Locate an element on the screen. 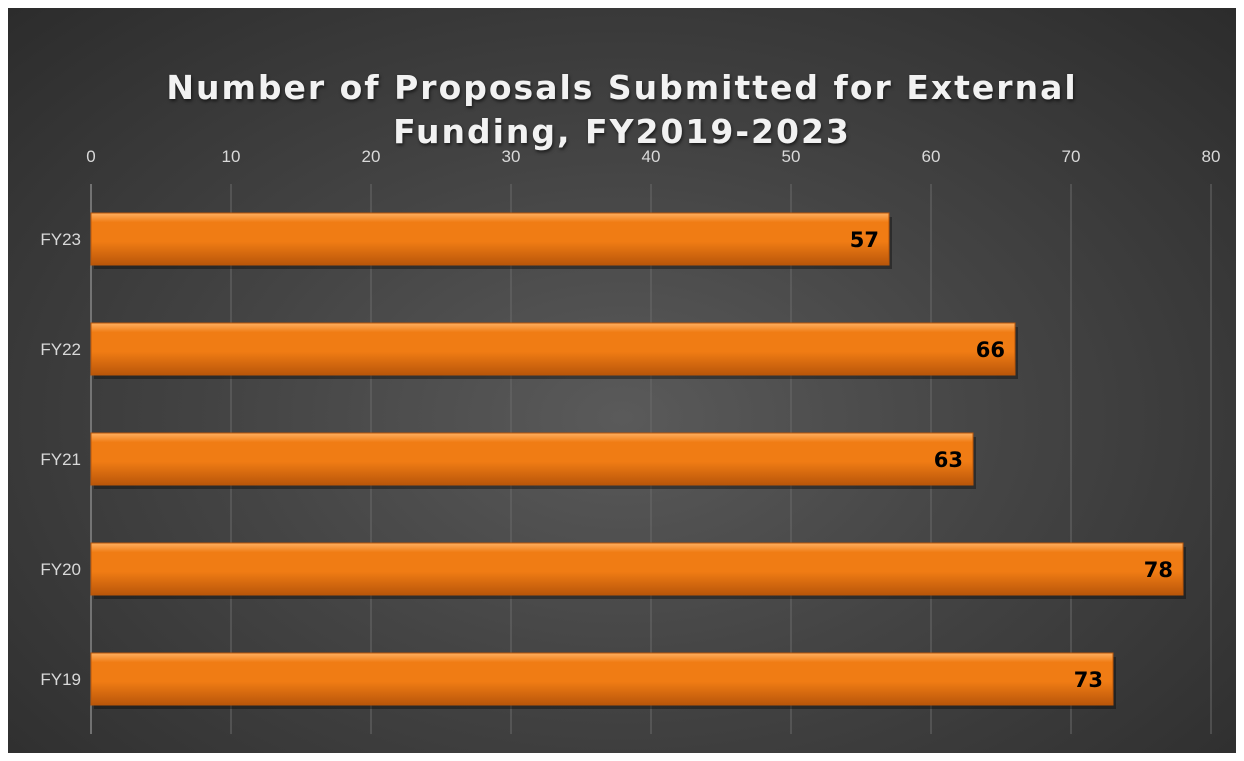  category-label-fy20: FY20 is located at coordinates (60, 569).